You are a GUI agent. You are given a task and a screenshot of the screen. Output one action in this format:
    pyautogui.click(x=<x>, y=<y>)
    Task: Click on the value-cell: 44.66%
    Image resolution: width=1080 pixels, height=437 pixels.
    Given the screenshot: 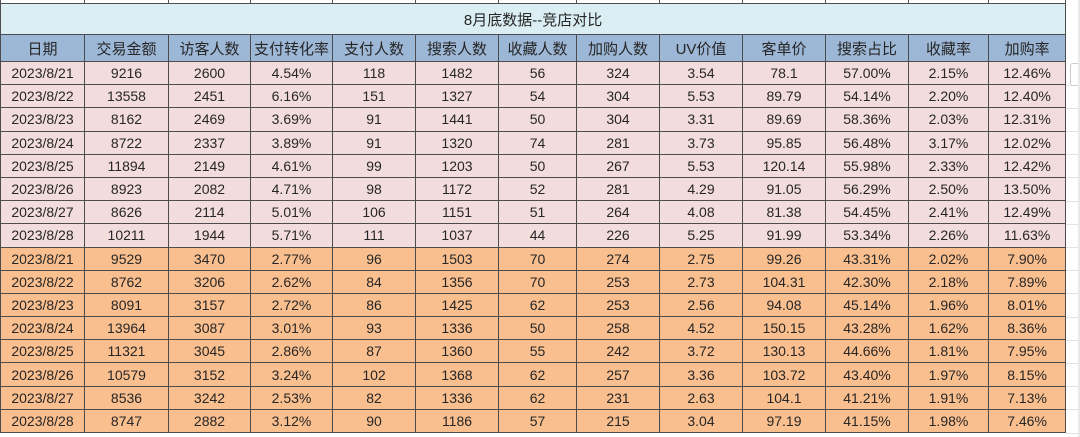 What is the action you would take?
    pyautogui.click(x=867, y=351)
    